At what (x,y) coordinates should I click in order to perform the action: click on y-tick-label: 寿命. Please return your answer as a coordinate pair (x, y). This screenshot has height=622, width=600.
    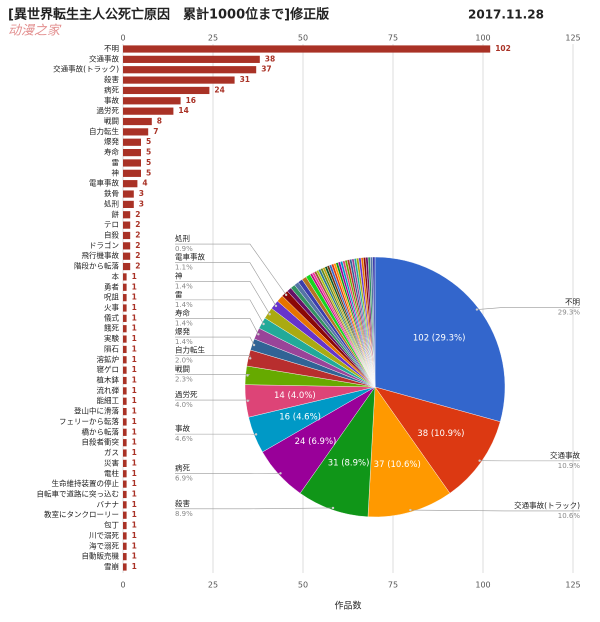
    Looking at the image, I should click on (111, 152).